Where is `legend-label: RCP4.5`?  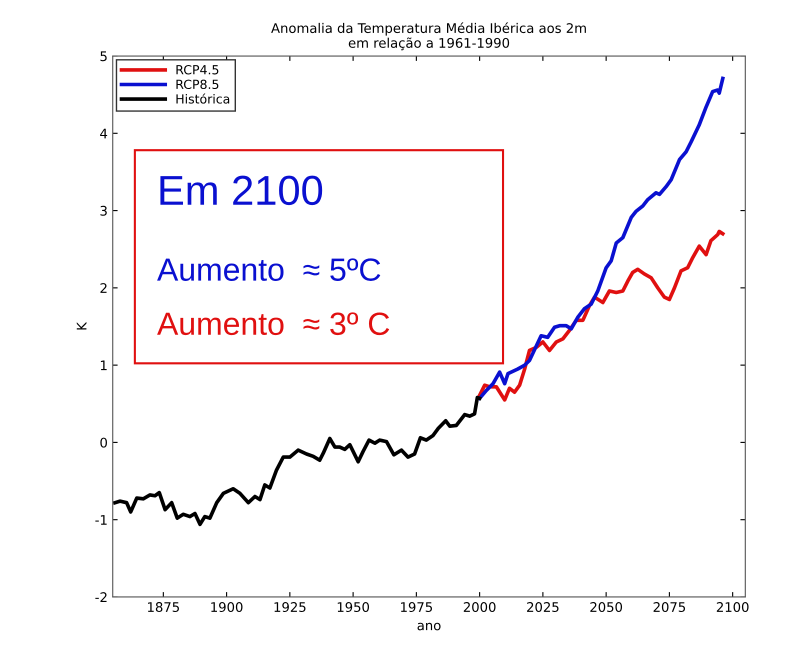
legend-label: RCP4.5 is located at coordinates (197, 69).